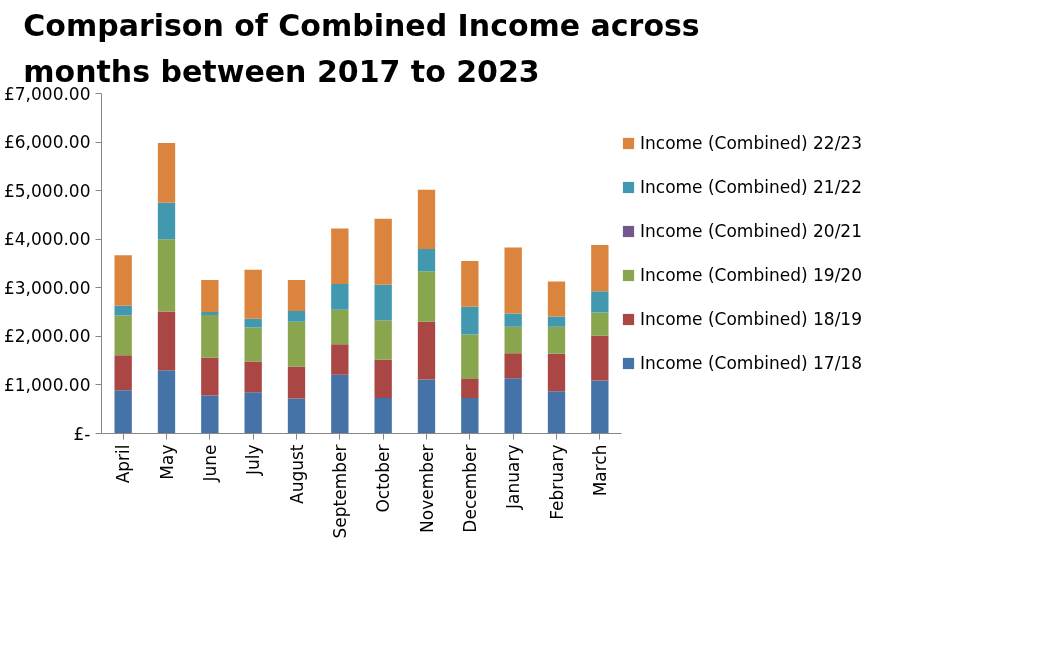 Image resolution: width=1049 pixels, height=668 pixels. What do you see at coordinates (166, 462) in the screenshot?
I see `x-tick-label: May` at bounding box center [166, 462].